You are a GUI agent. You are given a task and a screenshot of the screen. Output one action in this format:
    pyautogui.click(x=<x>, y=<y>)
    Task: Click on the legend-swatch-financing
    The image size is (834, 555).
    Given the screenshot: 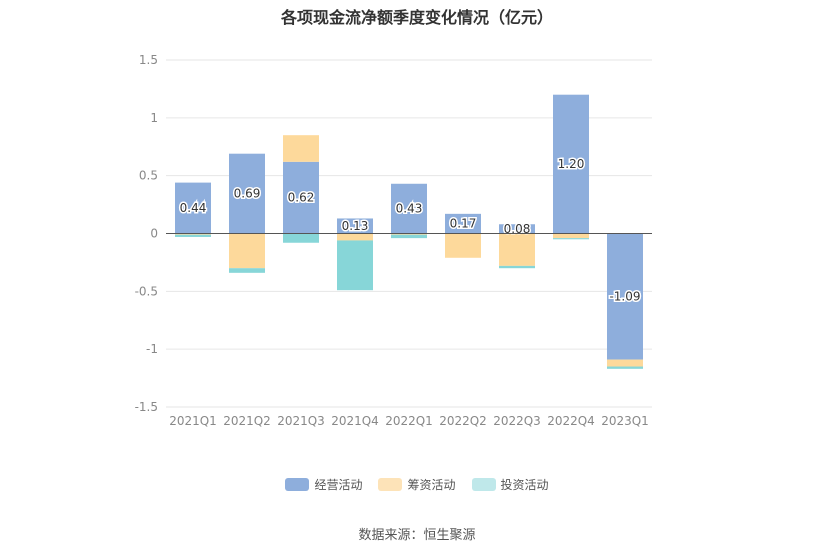 What is the action you would take?
    pyautogui.click(x=390, y=484)
    